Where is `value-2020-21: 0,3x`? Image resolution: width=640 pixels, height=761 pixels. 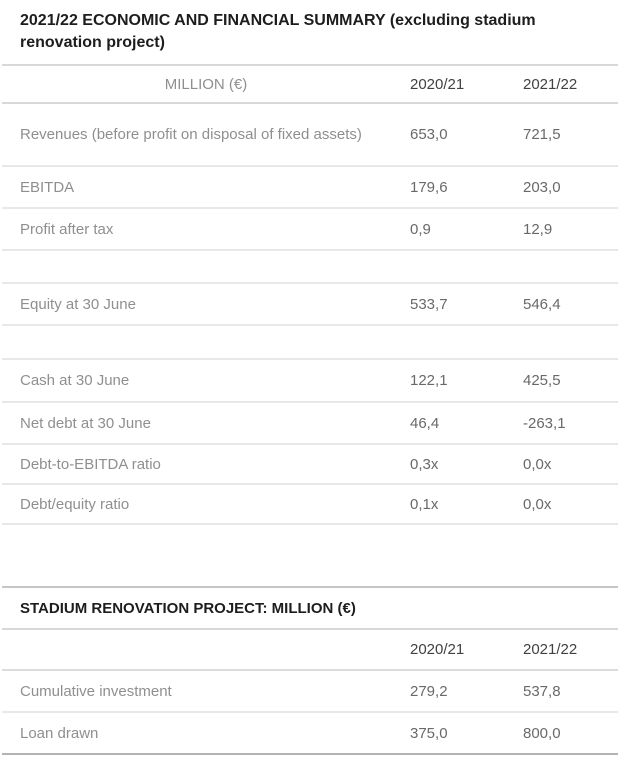 value-2020-21: 0,3x is located at coordinates (424, 464).